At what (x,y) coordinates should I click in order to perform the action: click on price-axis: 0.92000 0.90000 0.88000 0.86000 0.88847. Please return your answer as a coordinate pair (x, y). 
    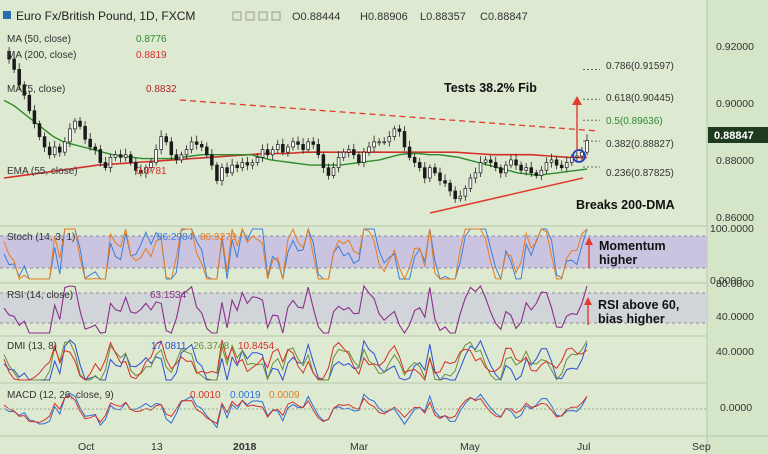
    Looking at the image, I should click on (738, 132).